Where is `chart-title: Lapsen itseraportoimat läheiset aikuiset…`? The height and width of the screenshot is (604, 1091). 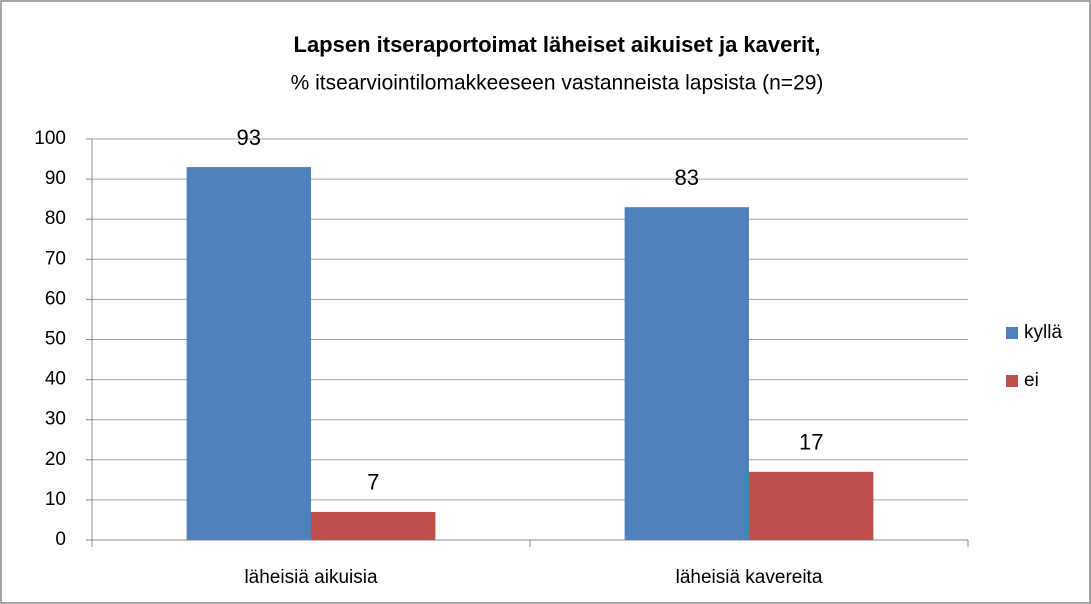
chart-title: Lapsen itseraportoimat läheiset aikuiset… is located at coordinates (557, 44).